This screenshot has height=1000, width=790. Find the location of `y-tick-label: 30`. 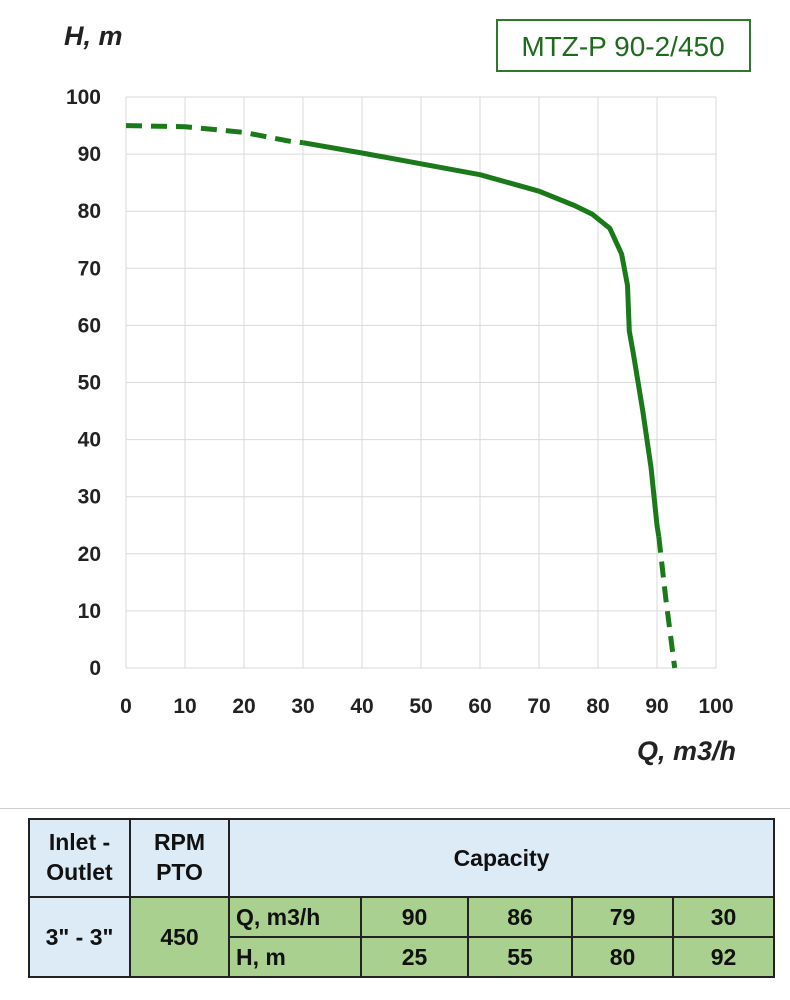

y-tick-label: 30 is located at coordinates (89, 497).